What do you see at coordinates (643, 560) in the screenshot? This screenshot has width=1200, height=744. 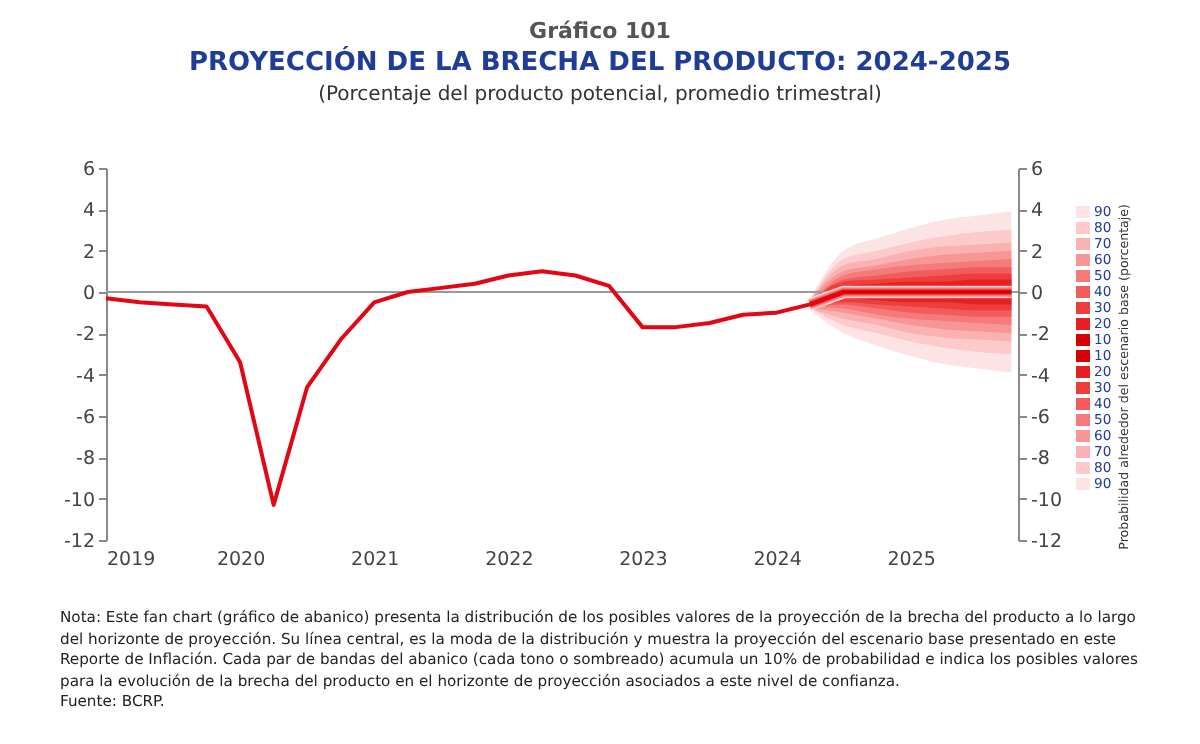 I see `x-tick-label: 2023` at bounding box center [643, 560].